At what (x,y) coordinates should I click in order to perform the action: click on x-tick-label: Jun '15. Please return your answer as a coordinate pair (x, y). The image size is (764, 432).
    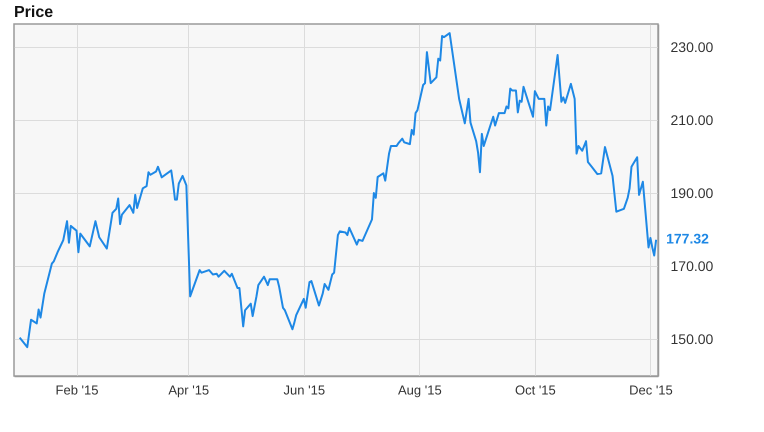
    Looking at the image, I should click on (305, 390).